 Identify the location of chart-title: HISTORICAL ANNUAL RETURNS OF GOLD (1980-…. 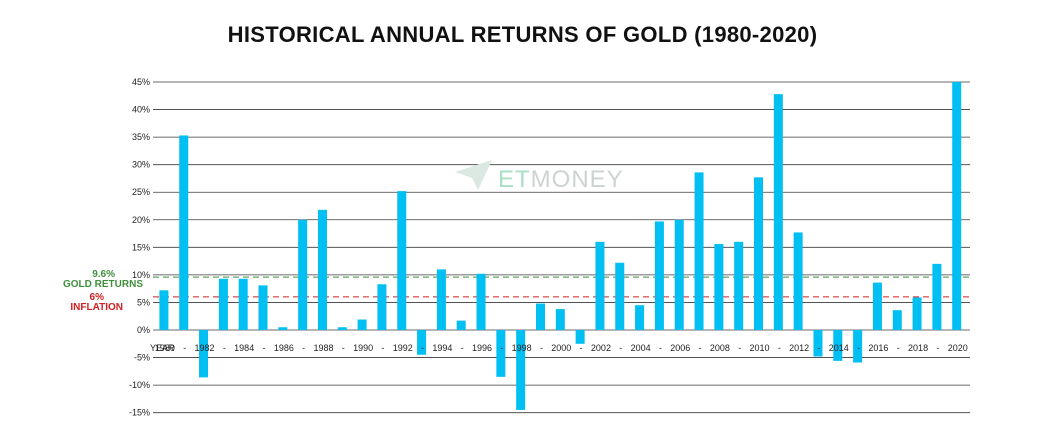
(522, 34).